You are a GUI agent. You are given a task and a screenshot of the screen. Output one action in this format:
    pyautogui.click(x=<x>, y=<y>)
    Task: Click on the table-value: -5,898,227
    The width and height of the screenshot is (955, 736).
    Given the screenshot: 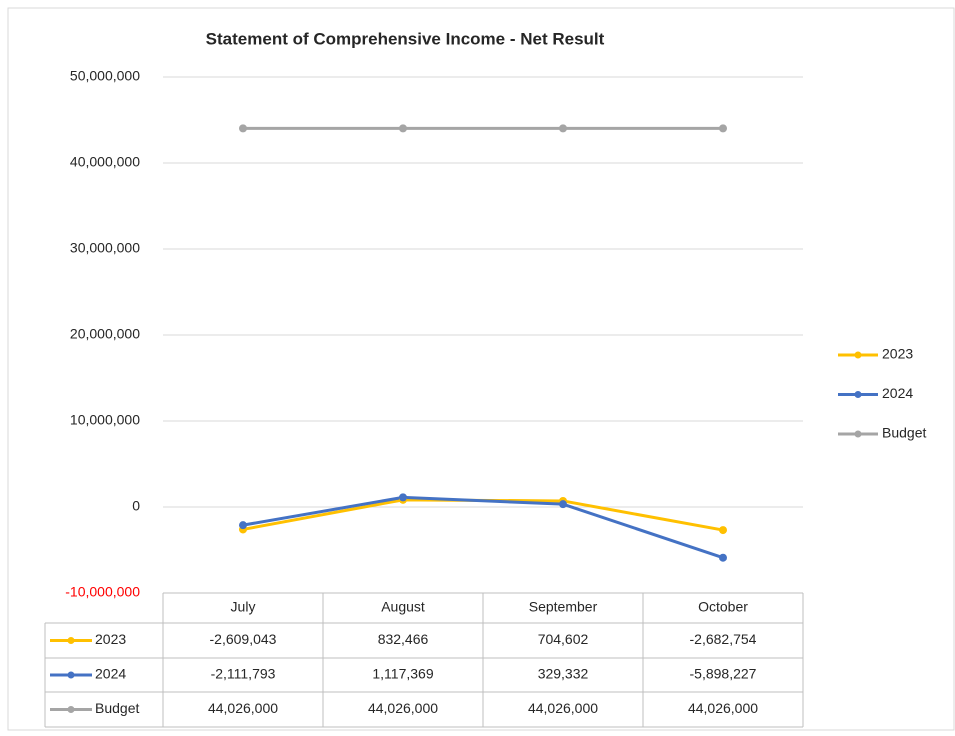 What is the action you would take?
    pyautogui.click(x=723, y=674)
    